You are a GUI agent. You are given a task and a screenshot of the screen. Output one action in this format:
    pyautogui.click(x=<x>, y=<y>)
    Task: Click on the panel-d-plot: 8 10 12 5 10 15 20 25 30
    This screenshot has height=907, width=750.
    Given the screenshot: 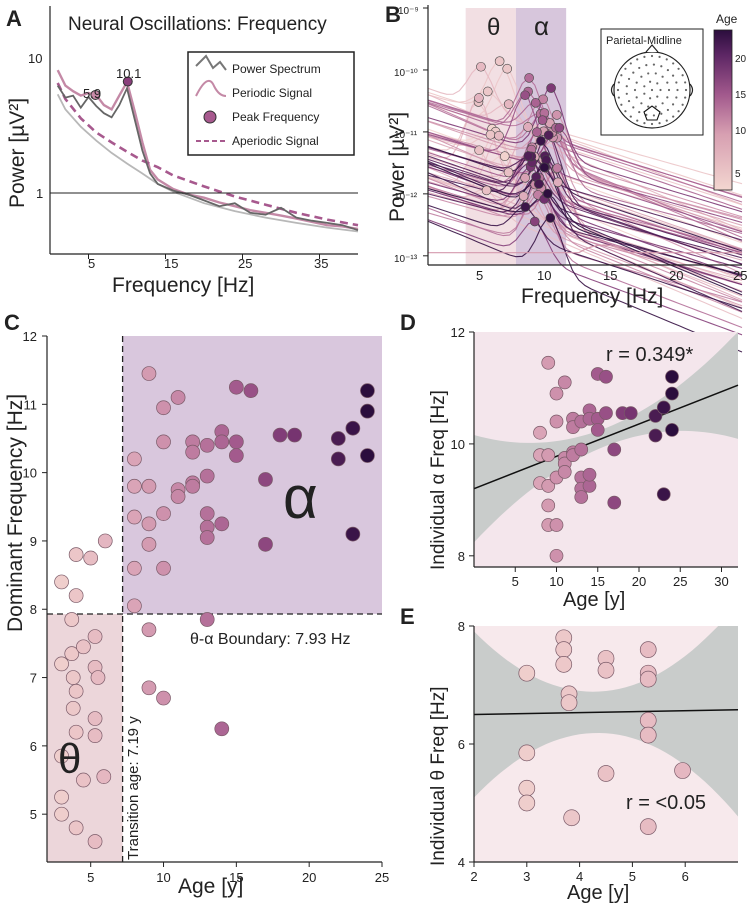 What is the action you would take?
    pyautogui.click(x=595, y=457)
    